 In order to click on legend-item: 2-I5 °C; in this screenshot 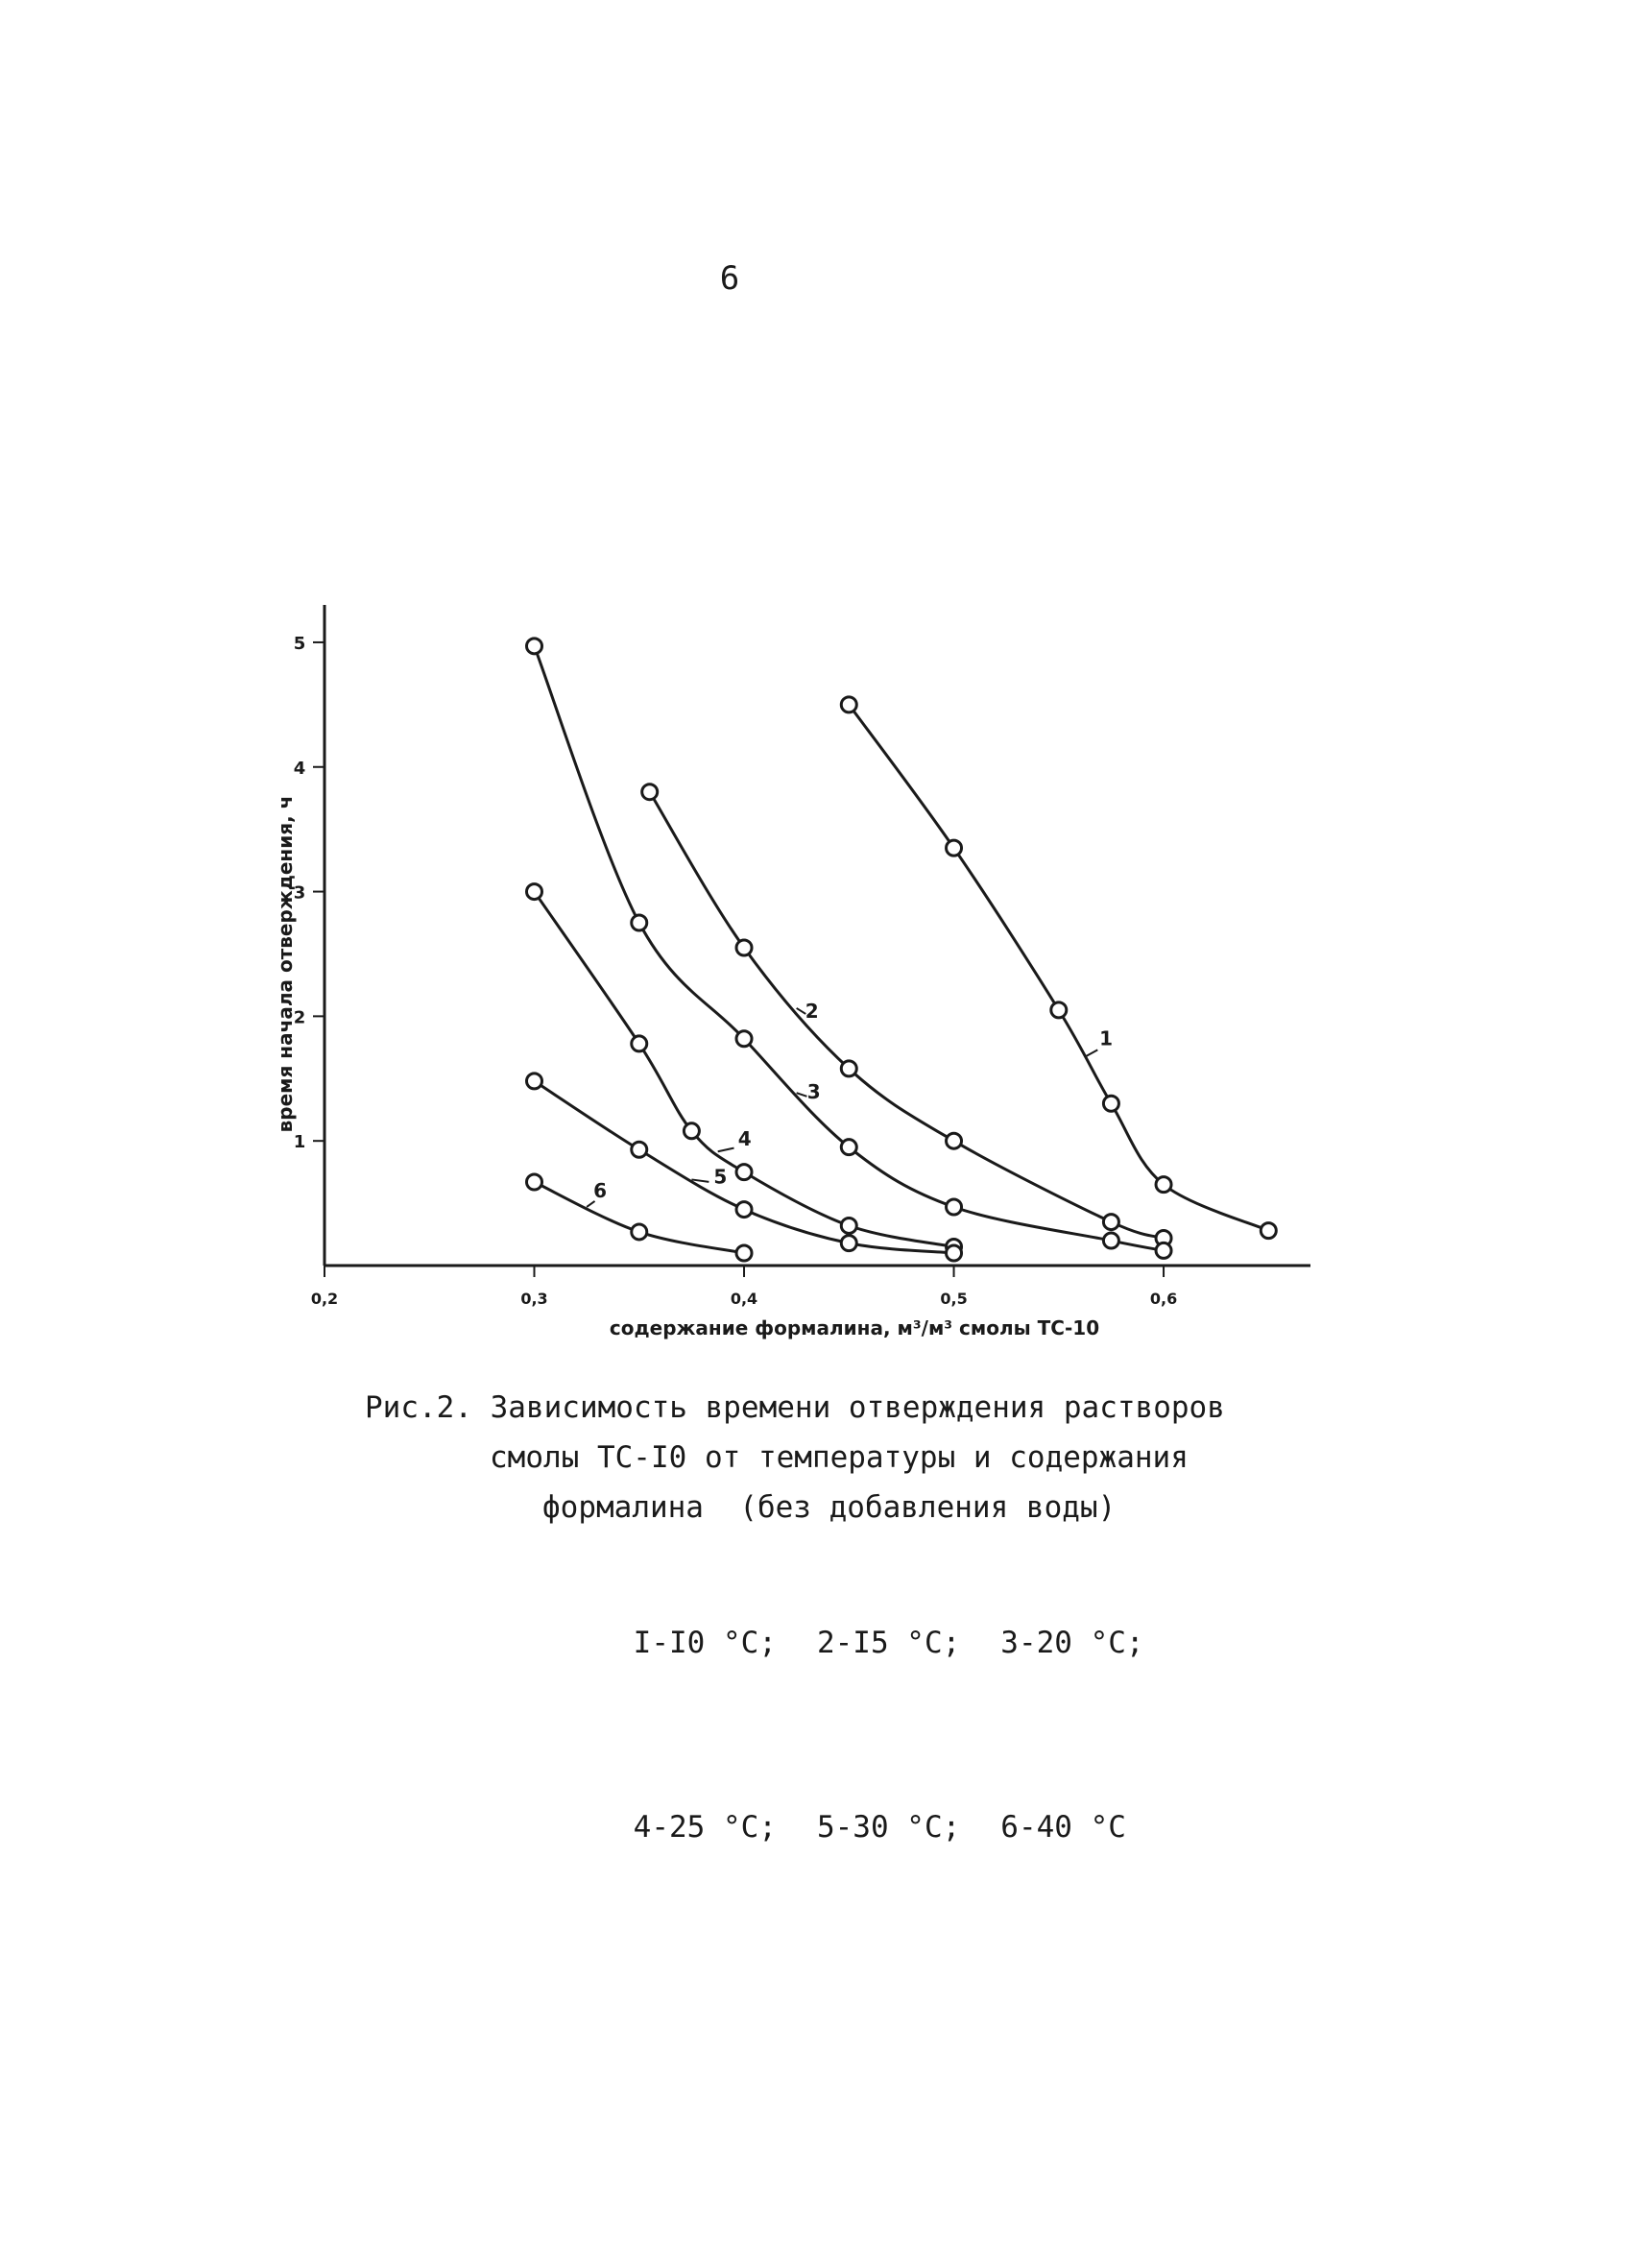, I will do `click(889, 1643)`.